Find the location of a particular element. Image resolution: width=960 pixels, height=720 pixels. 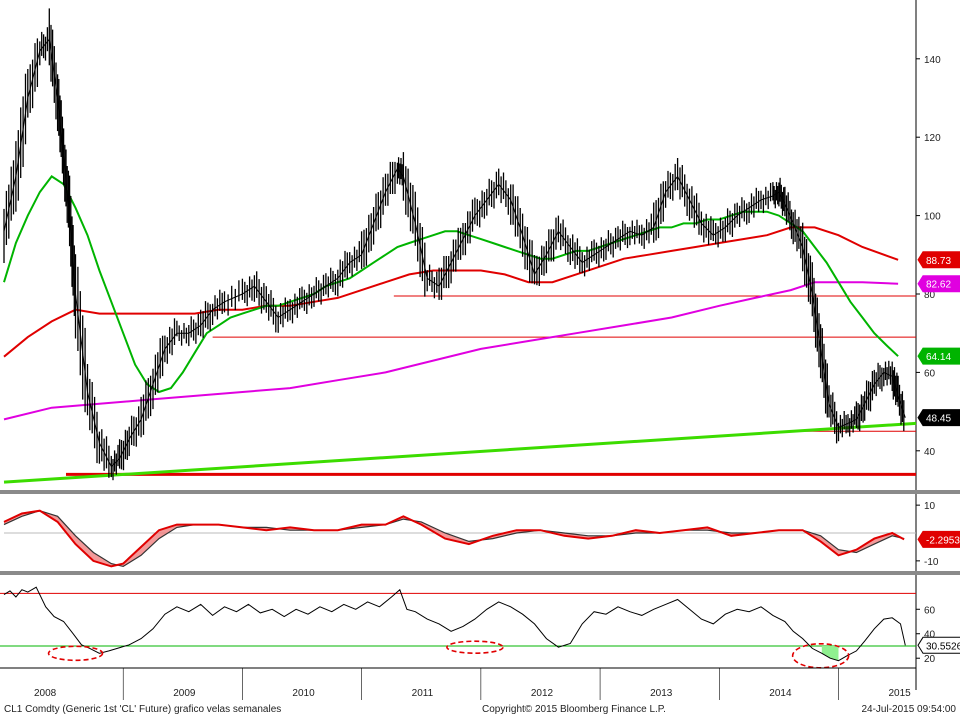

year-label-2015: 2015 is located at coordinates (900, 693).